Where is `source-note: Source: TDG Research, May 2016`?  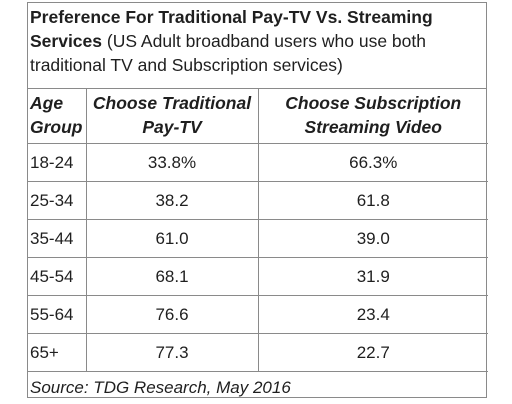 source-note: Source: TDG Research, May 2016 is located at coordinates (160, 387).